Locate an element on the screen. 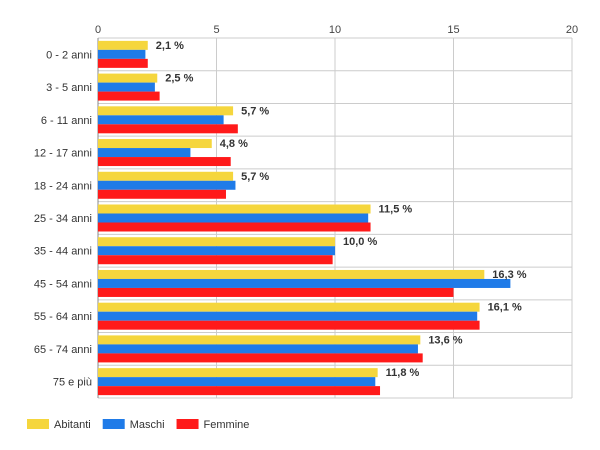 This screenshot has height=450, width=600. legend-swatch-abitanti is located at coordinates (38, 424).